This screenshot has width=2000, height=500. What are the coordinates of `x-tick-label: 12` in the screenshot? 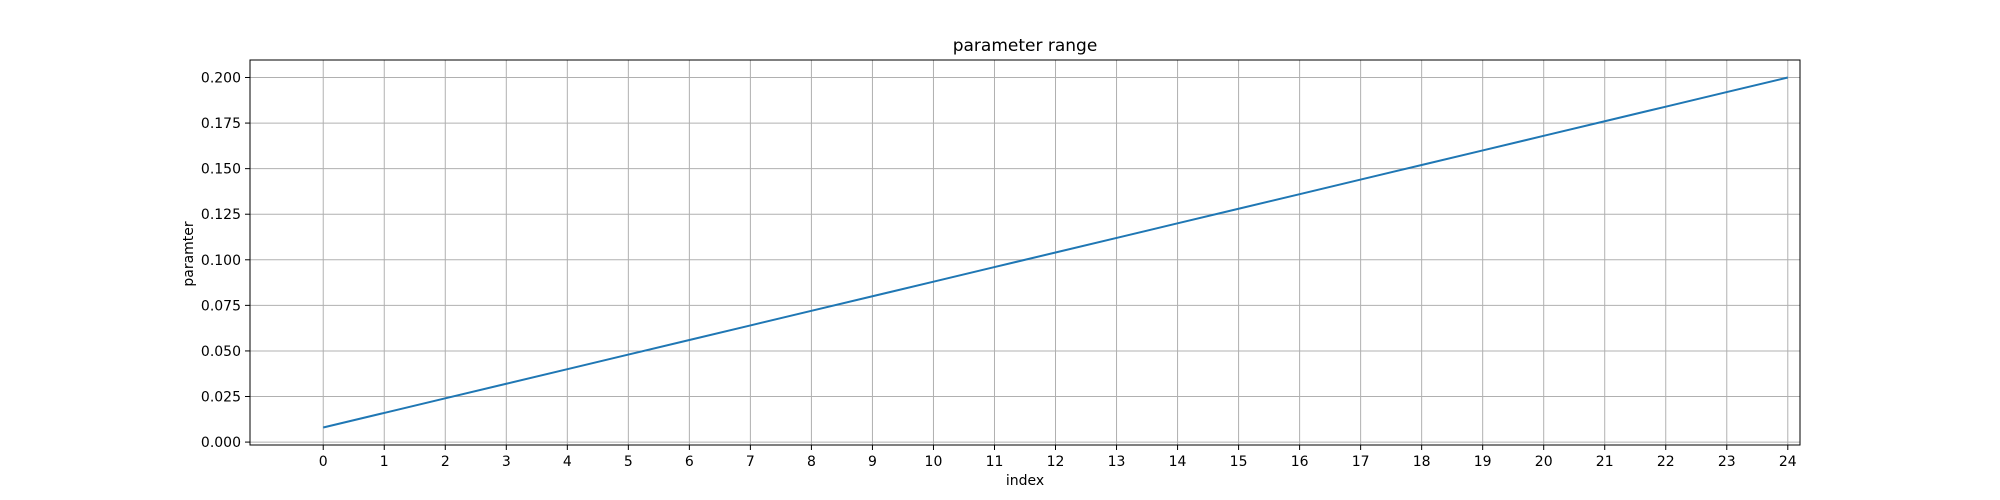 It's located at (1056, 462).